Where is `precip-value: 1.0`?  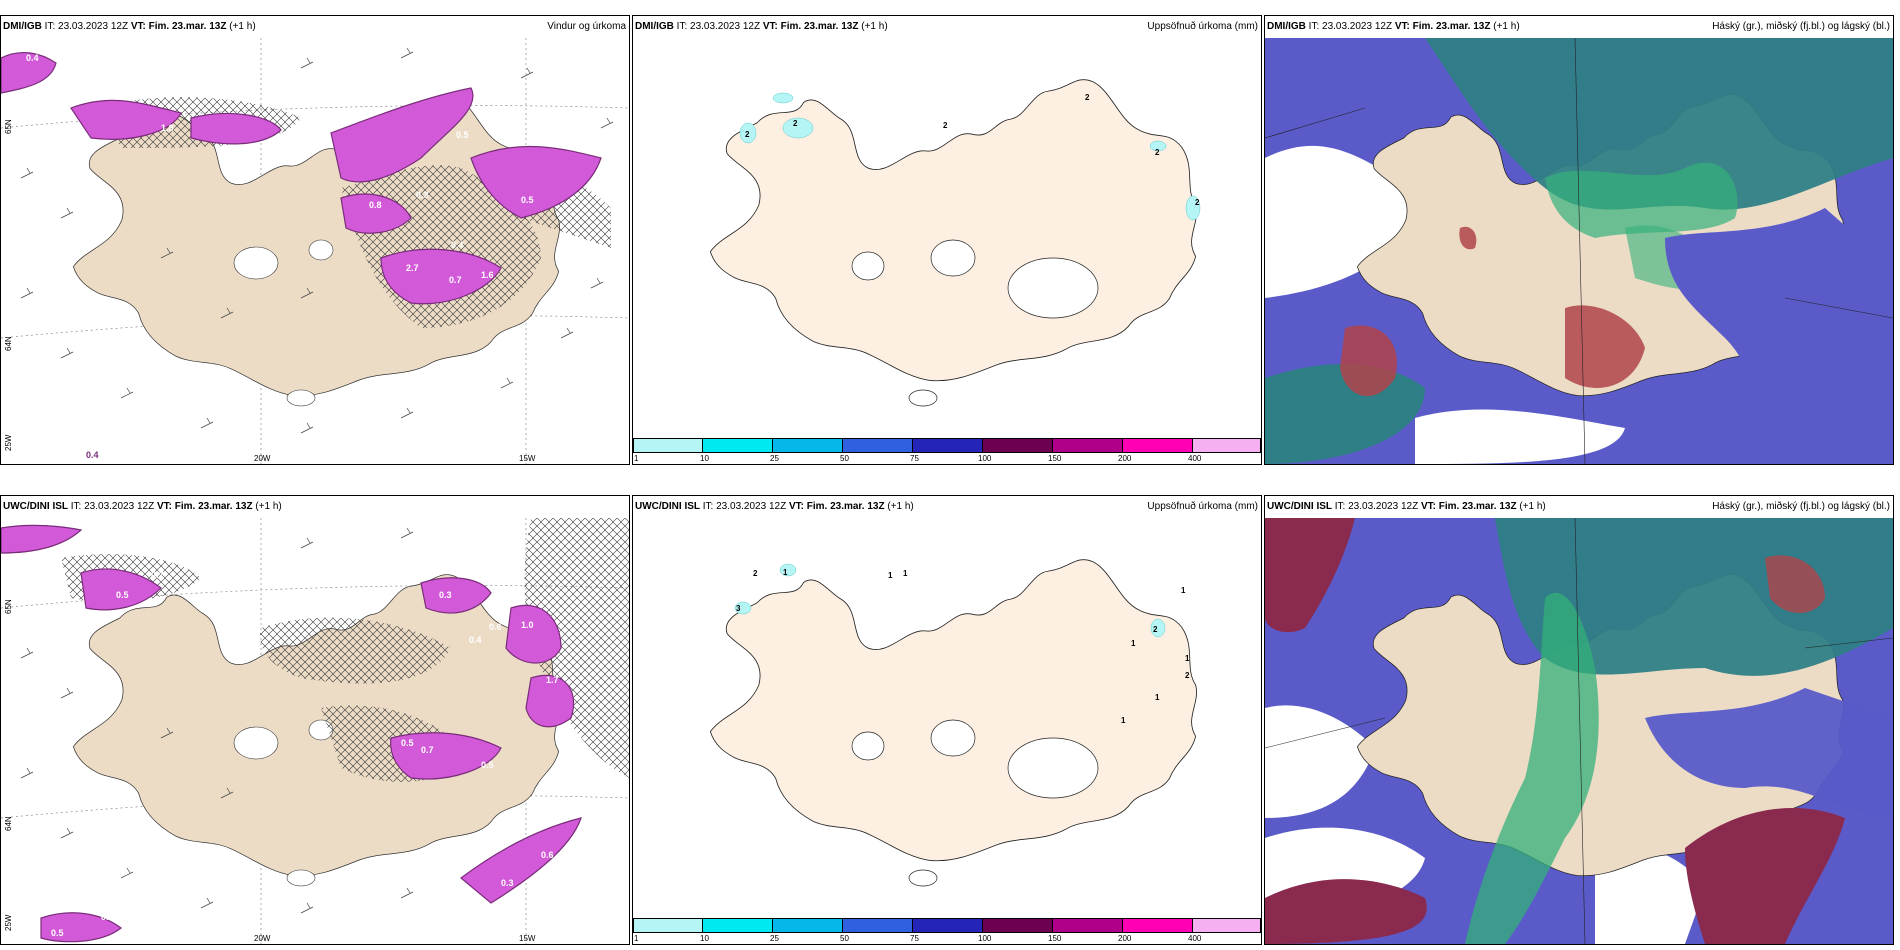 precip-value: 1.0 is located at coordinates (527, 625).